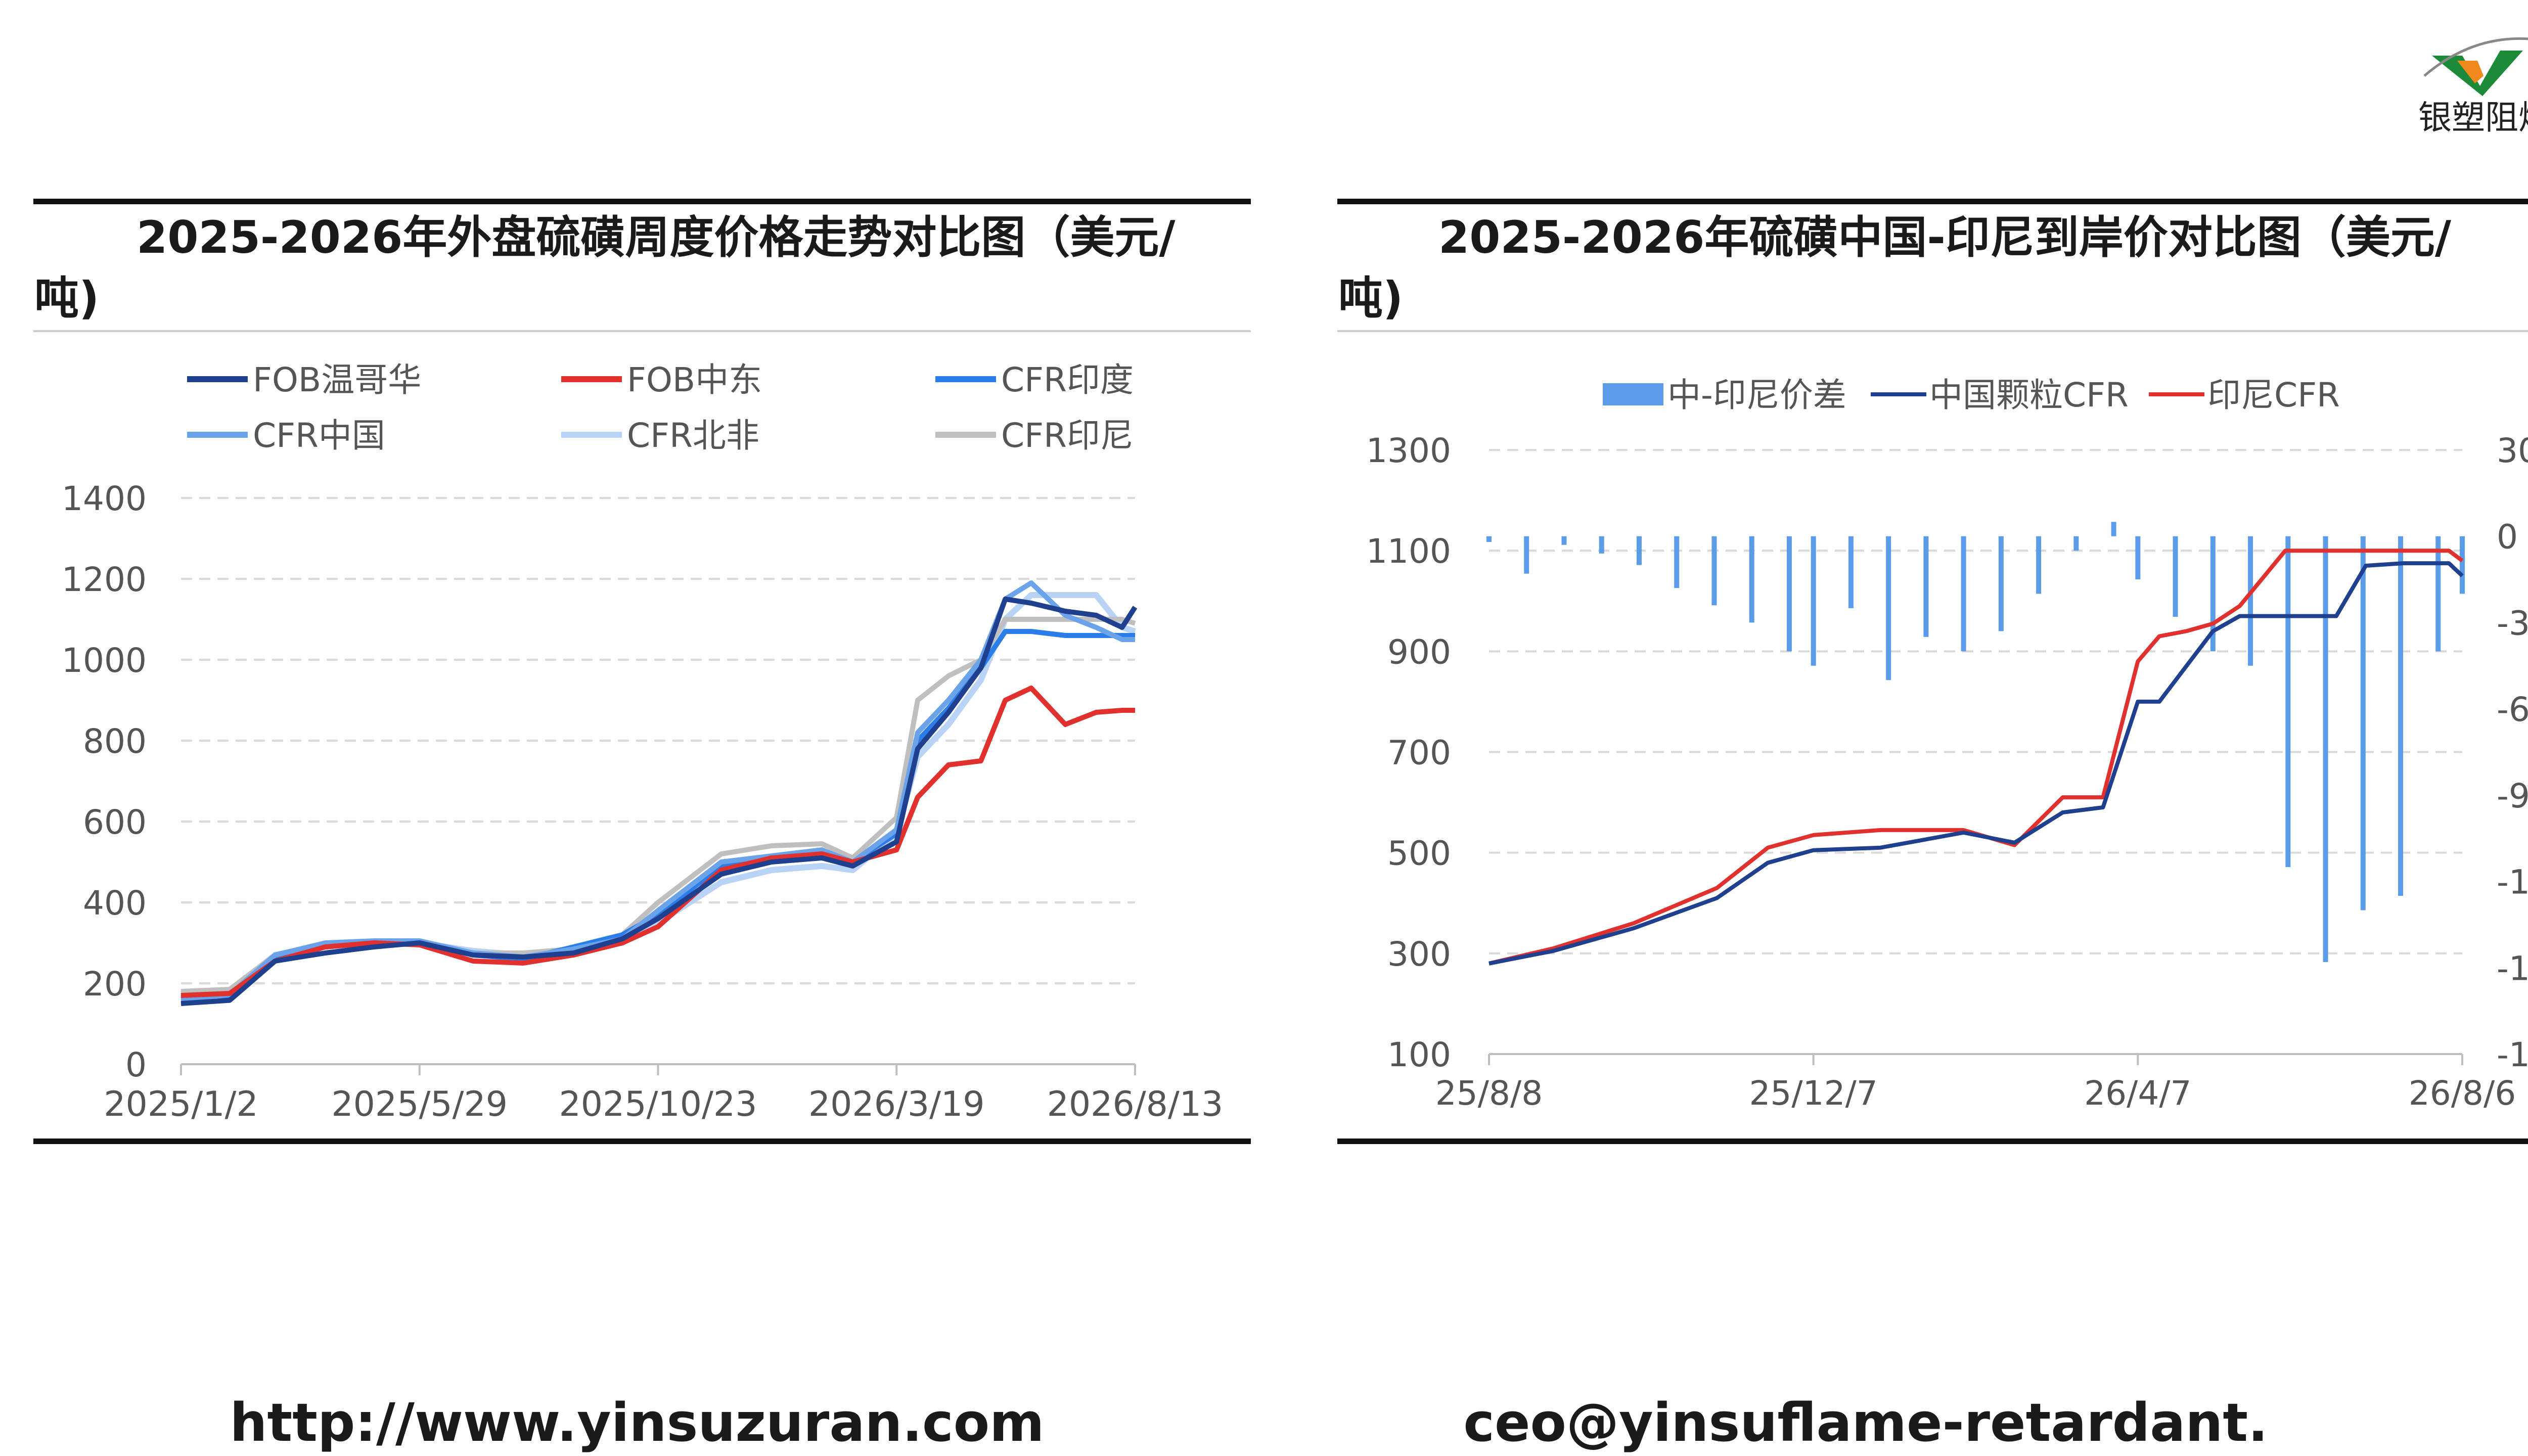 The height and width of the screenshot is (1456, 2528). What do you see at coordinates (1409, 551) in the screenshot?
I see `y-tick-label-left: 1100` at bounding box center [1409, 551].